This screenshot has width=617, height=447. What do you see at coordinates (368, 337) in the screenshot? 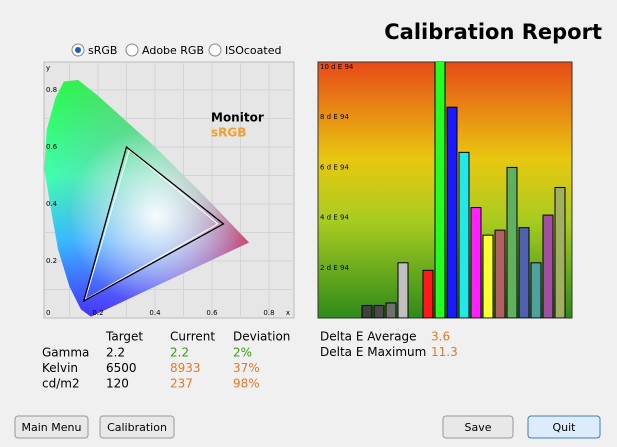
I see `summary-label: Delta E Average` at bounding box center [368, 337].